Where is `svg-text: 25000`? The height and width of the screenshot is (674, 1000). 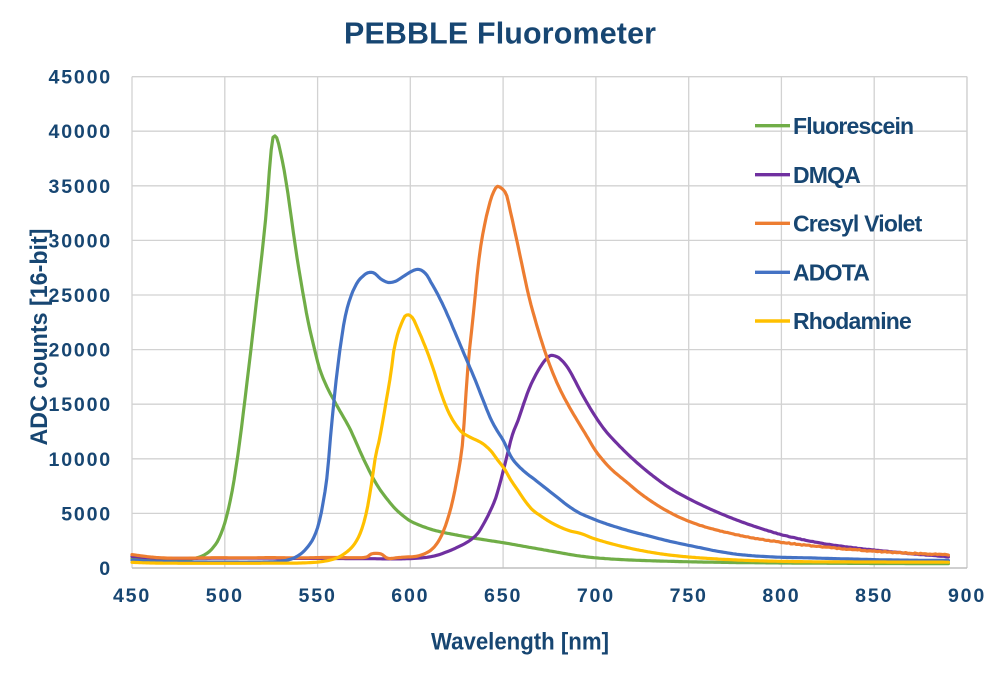
svg-text: 25000 is located at coordinates (81, 296).